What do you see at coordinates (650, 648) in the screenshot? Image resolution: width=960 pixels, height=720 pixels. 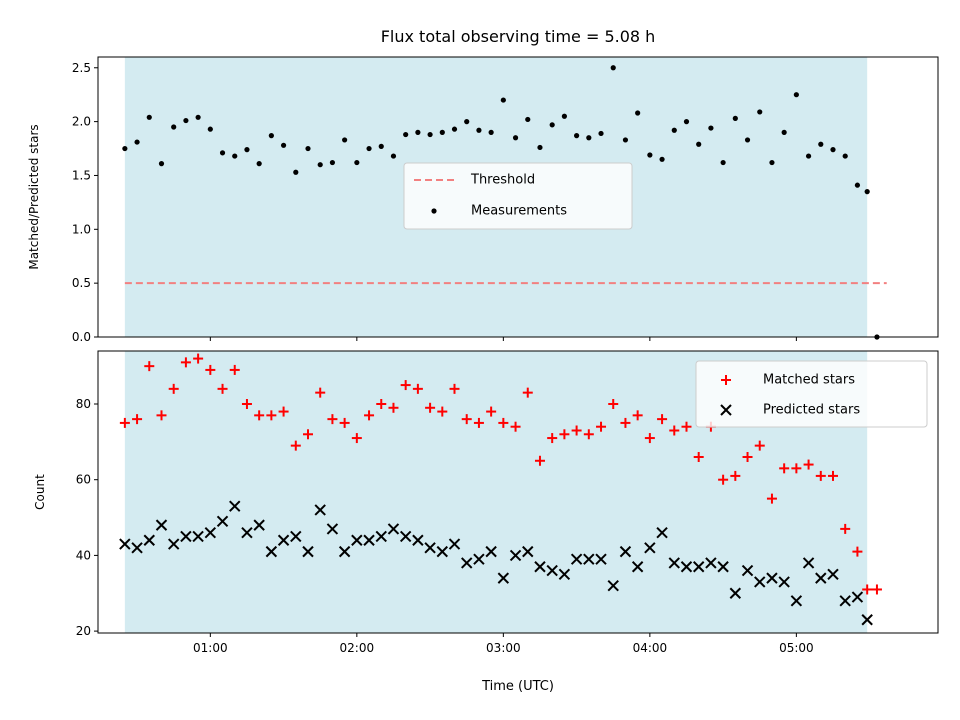 I see `x-tick-label: 04:00` at bounding box center [650, 648].